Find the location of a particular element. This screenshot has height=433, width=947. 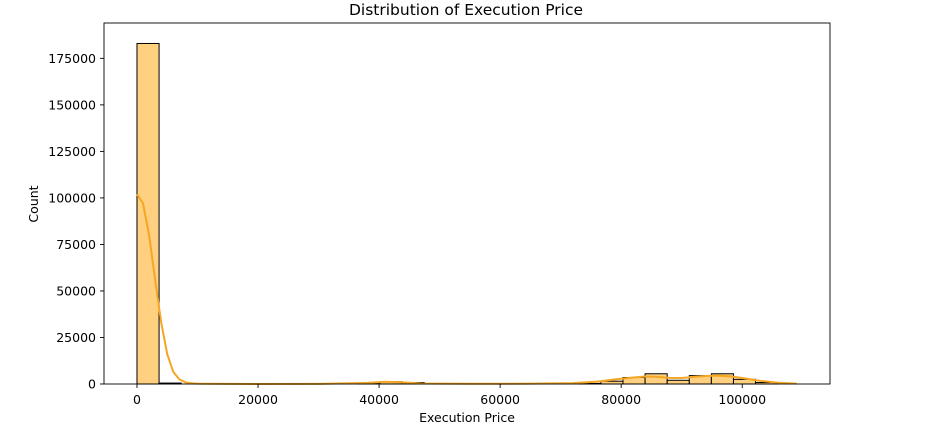

x-tick-label: 100000 is located at coordinates (742, 399).